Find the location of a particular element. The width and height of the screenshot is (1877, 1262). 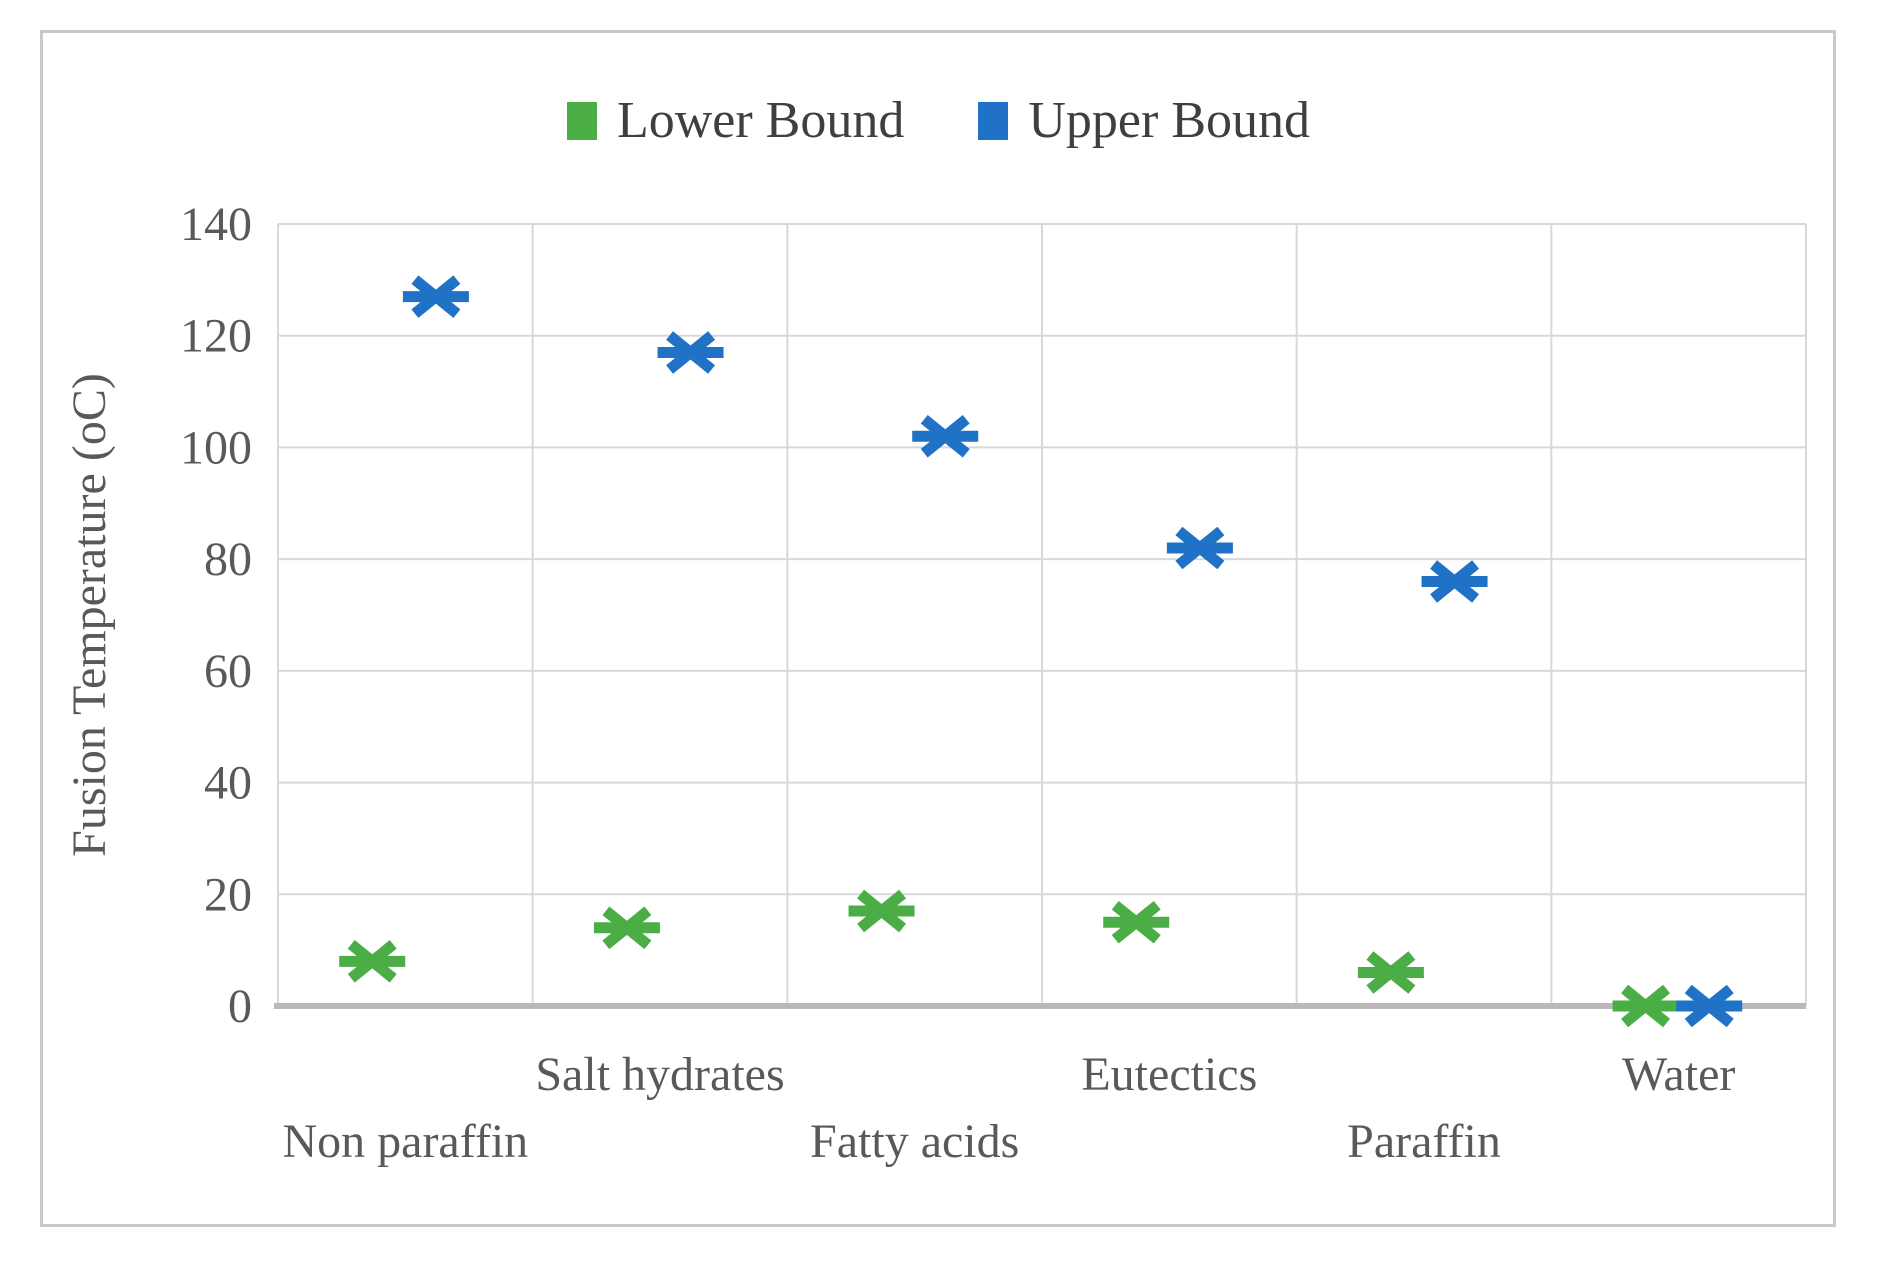

x-category-label: Water is located at coordinates (1678, 1074).